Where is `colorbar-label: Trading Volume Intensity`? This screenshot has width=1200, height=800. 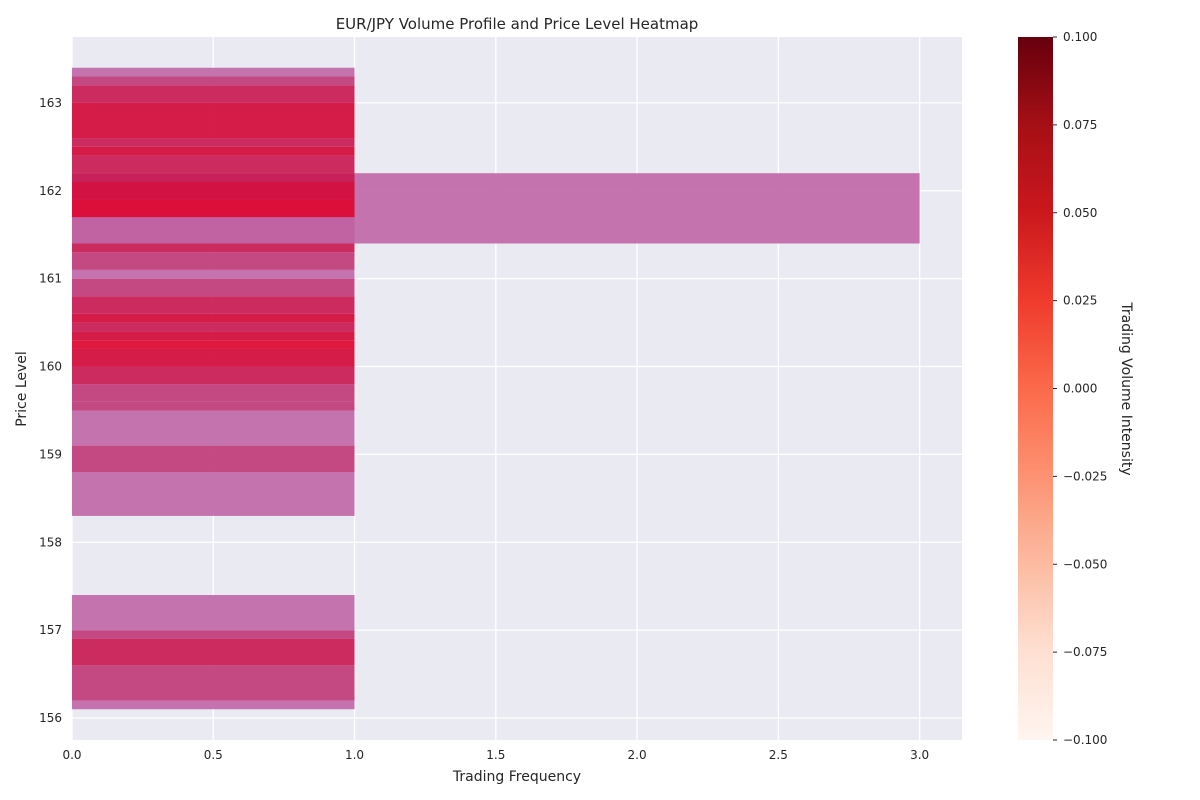
colorbar-label: Trading Volume Intensity is located at coordinates (1126, 388).